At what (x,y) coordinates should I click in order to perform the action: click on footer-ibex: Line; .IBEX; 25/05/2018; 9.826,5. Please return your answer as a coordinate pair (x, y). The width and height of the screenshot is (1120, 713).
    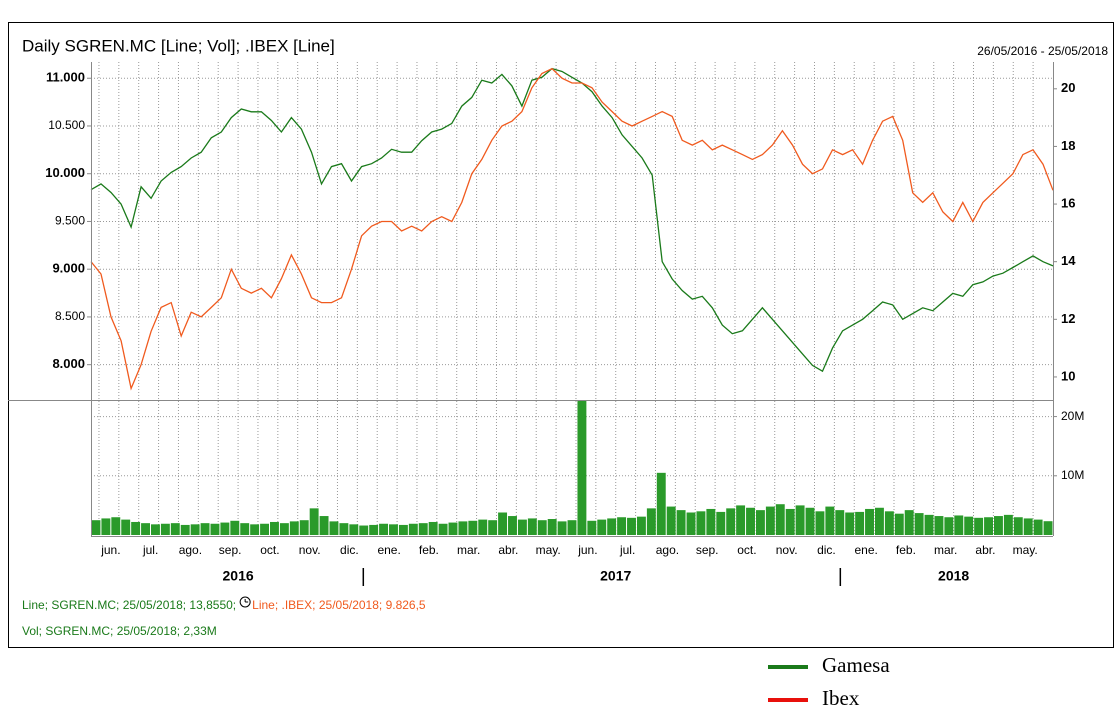
    Looking at the image, I should click on (339, 605).